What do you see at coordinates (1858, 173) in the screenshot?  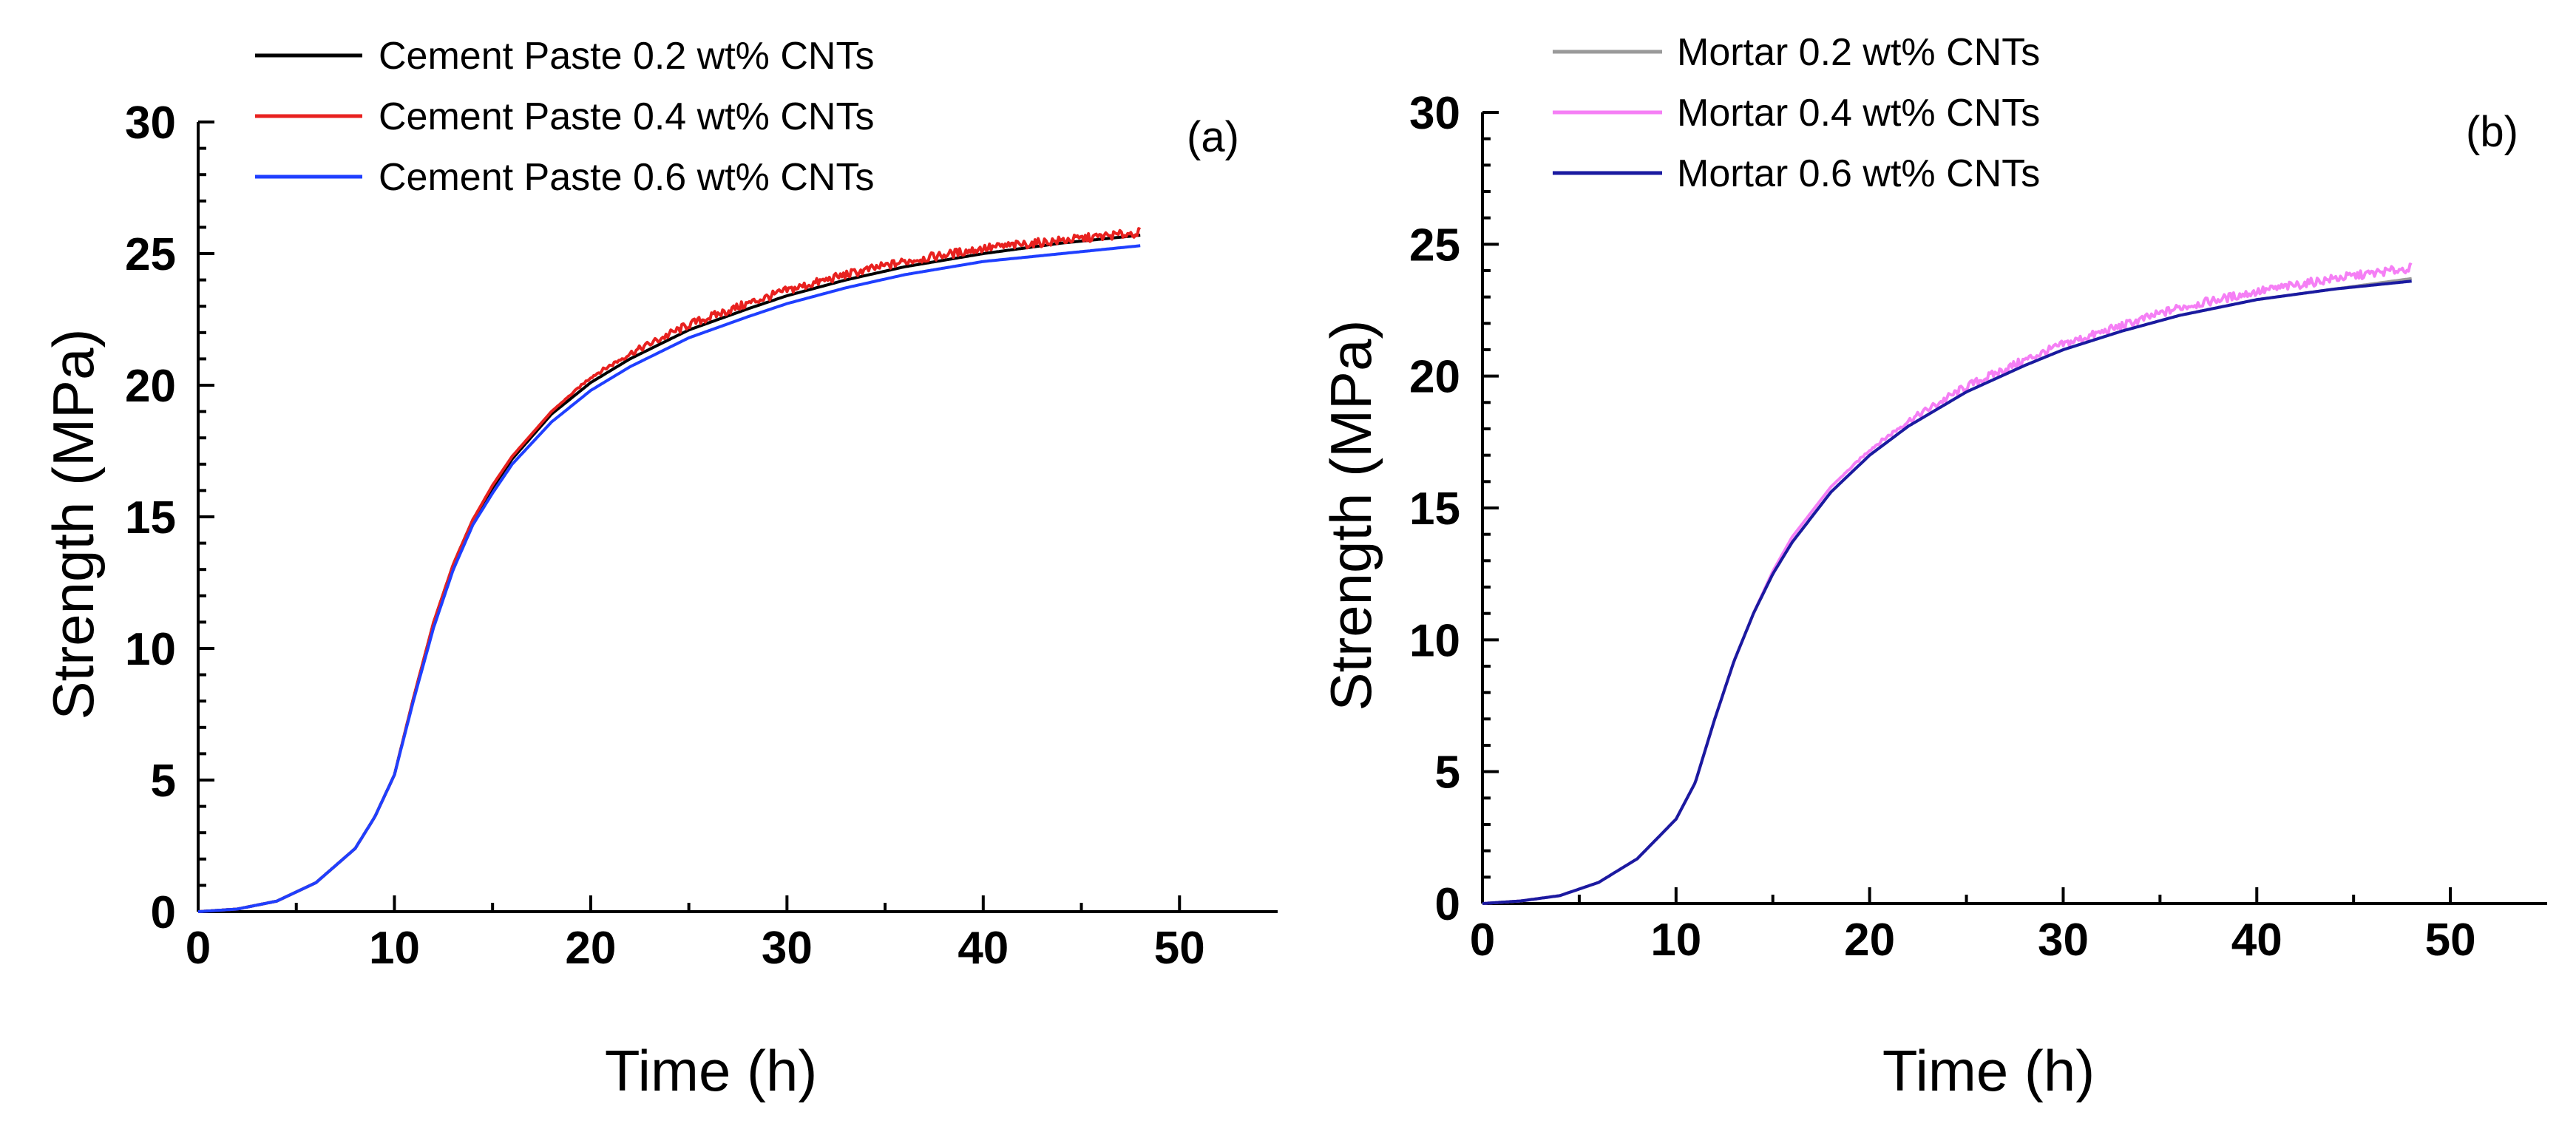 I see `legend-label: Mortar 0.6 wt% CNTs` at bounding box center [1858, 173].